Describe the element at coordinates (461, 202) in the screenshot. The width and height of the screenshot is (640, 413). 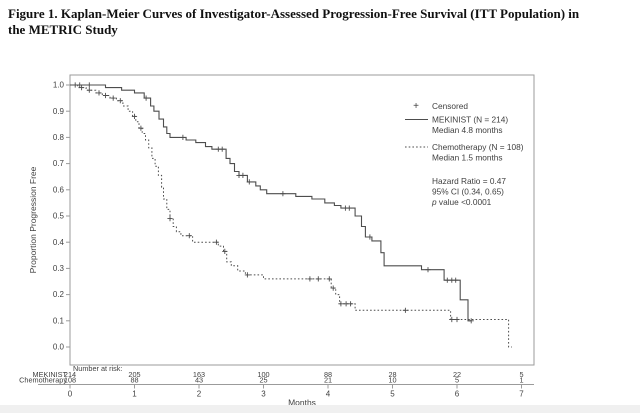
I see `stats-line: p value <0.0001` at that location.